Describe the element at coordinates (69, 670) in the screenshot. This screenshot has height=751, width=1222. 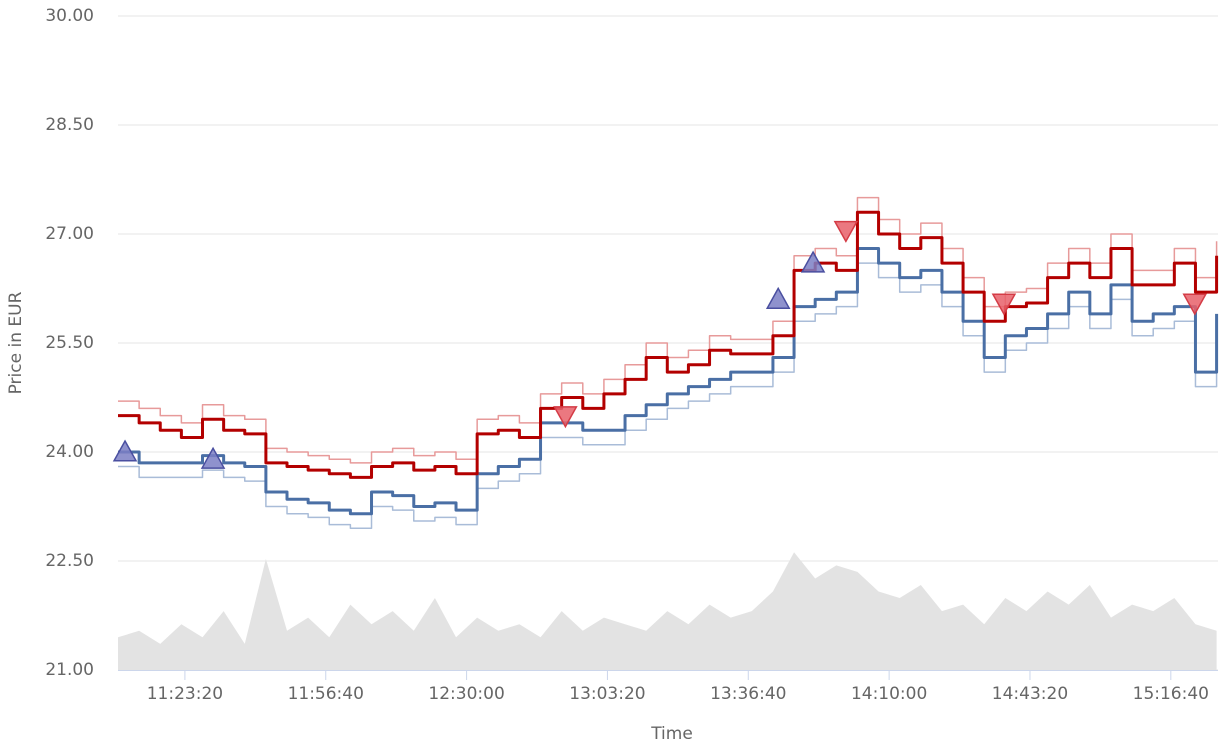
I see `y-tick-label: 21.00` at that location.